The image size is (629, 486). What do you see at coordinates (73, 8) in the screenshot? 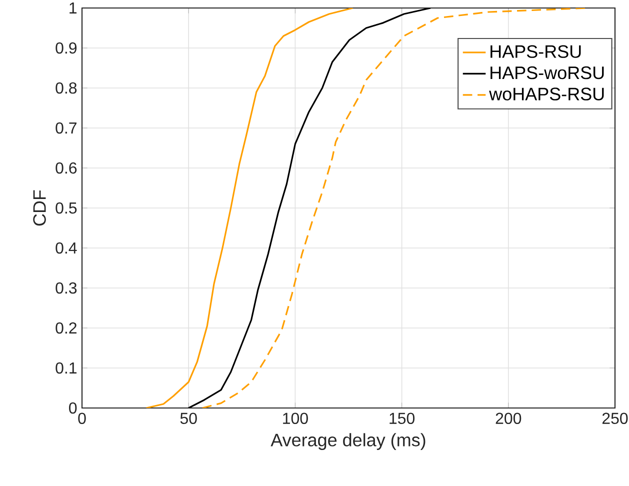
I see `y-tick-label: 1` at bounding box center [73, 8].